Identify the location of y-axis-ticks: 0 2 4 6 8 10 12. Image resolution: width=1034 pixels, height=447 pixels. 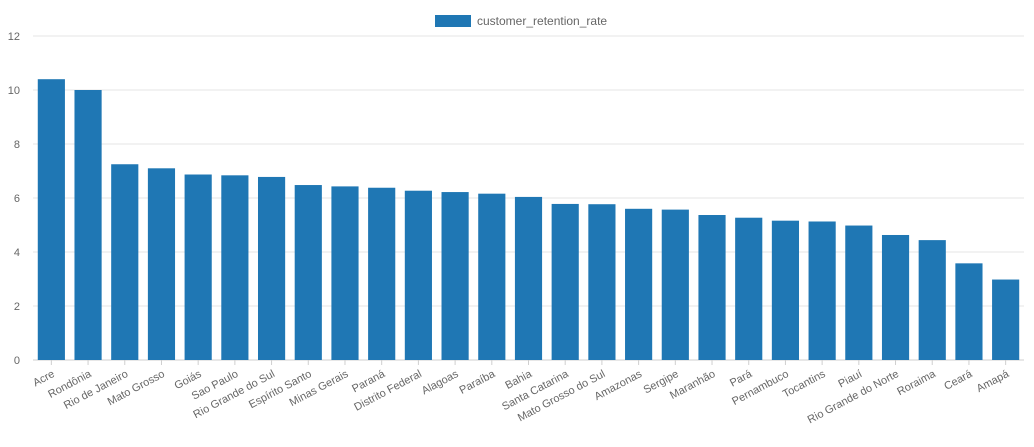
(14, 199).